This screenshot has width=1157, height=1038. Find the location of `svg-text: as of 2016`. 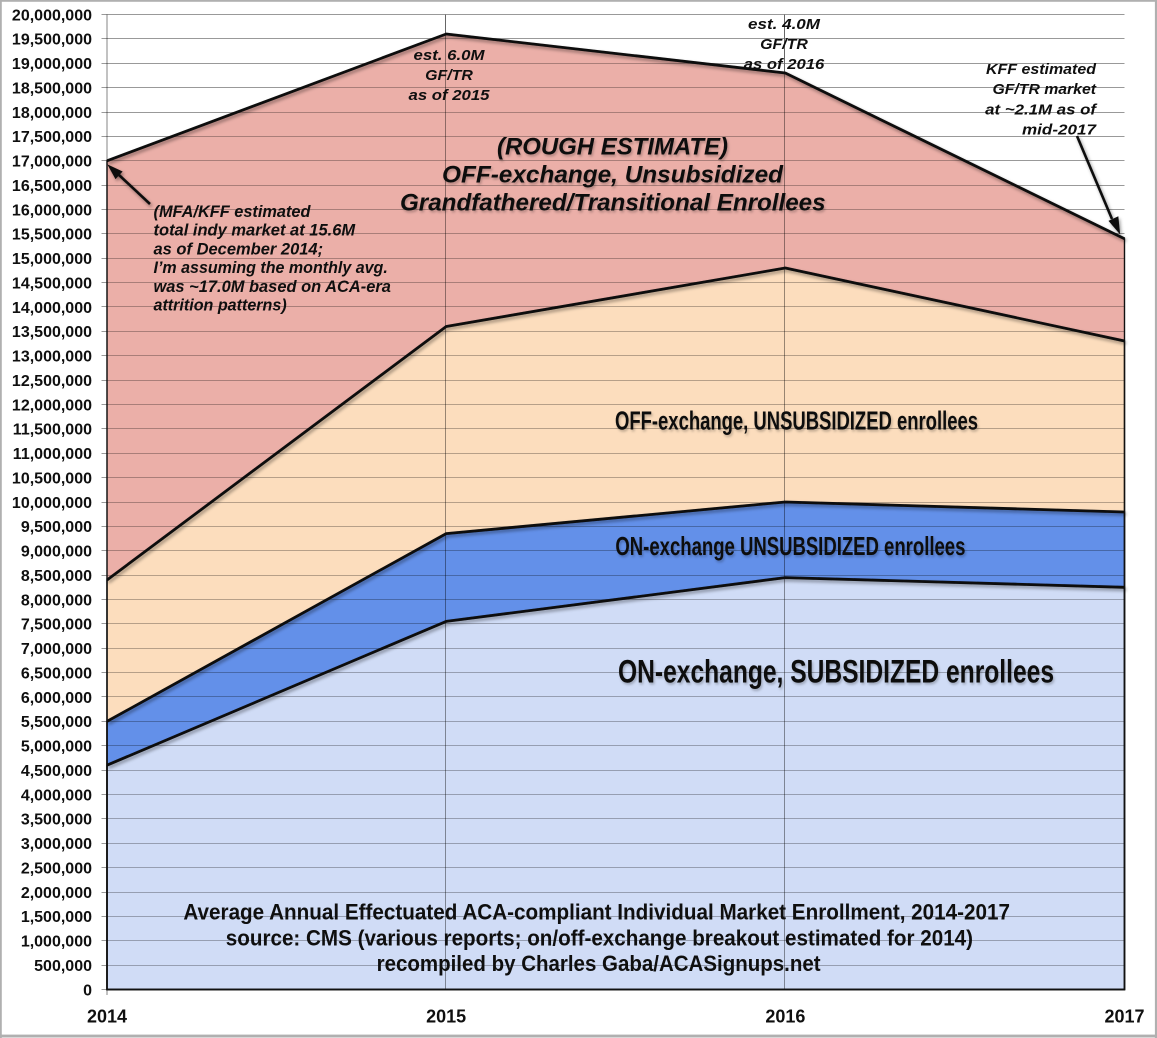

svg-text: as of 2016 is located at coordinates (784, 64).